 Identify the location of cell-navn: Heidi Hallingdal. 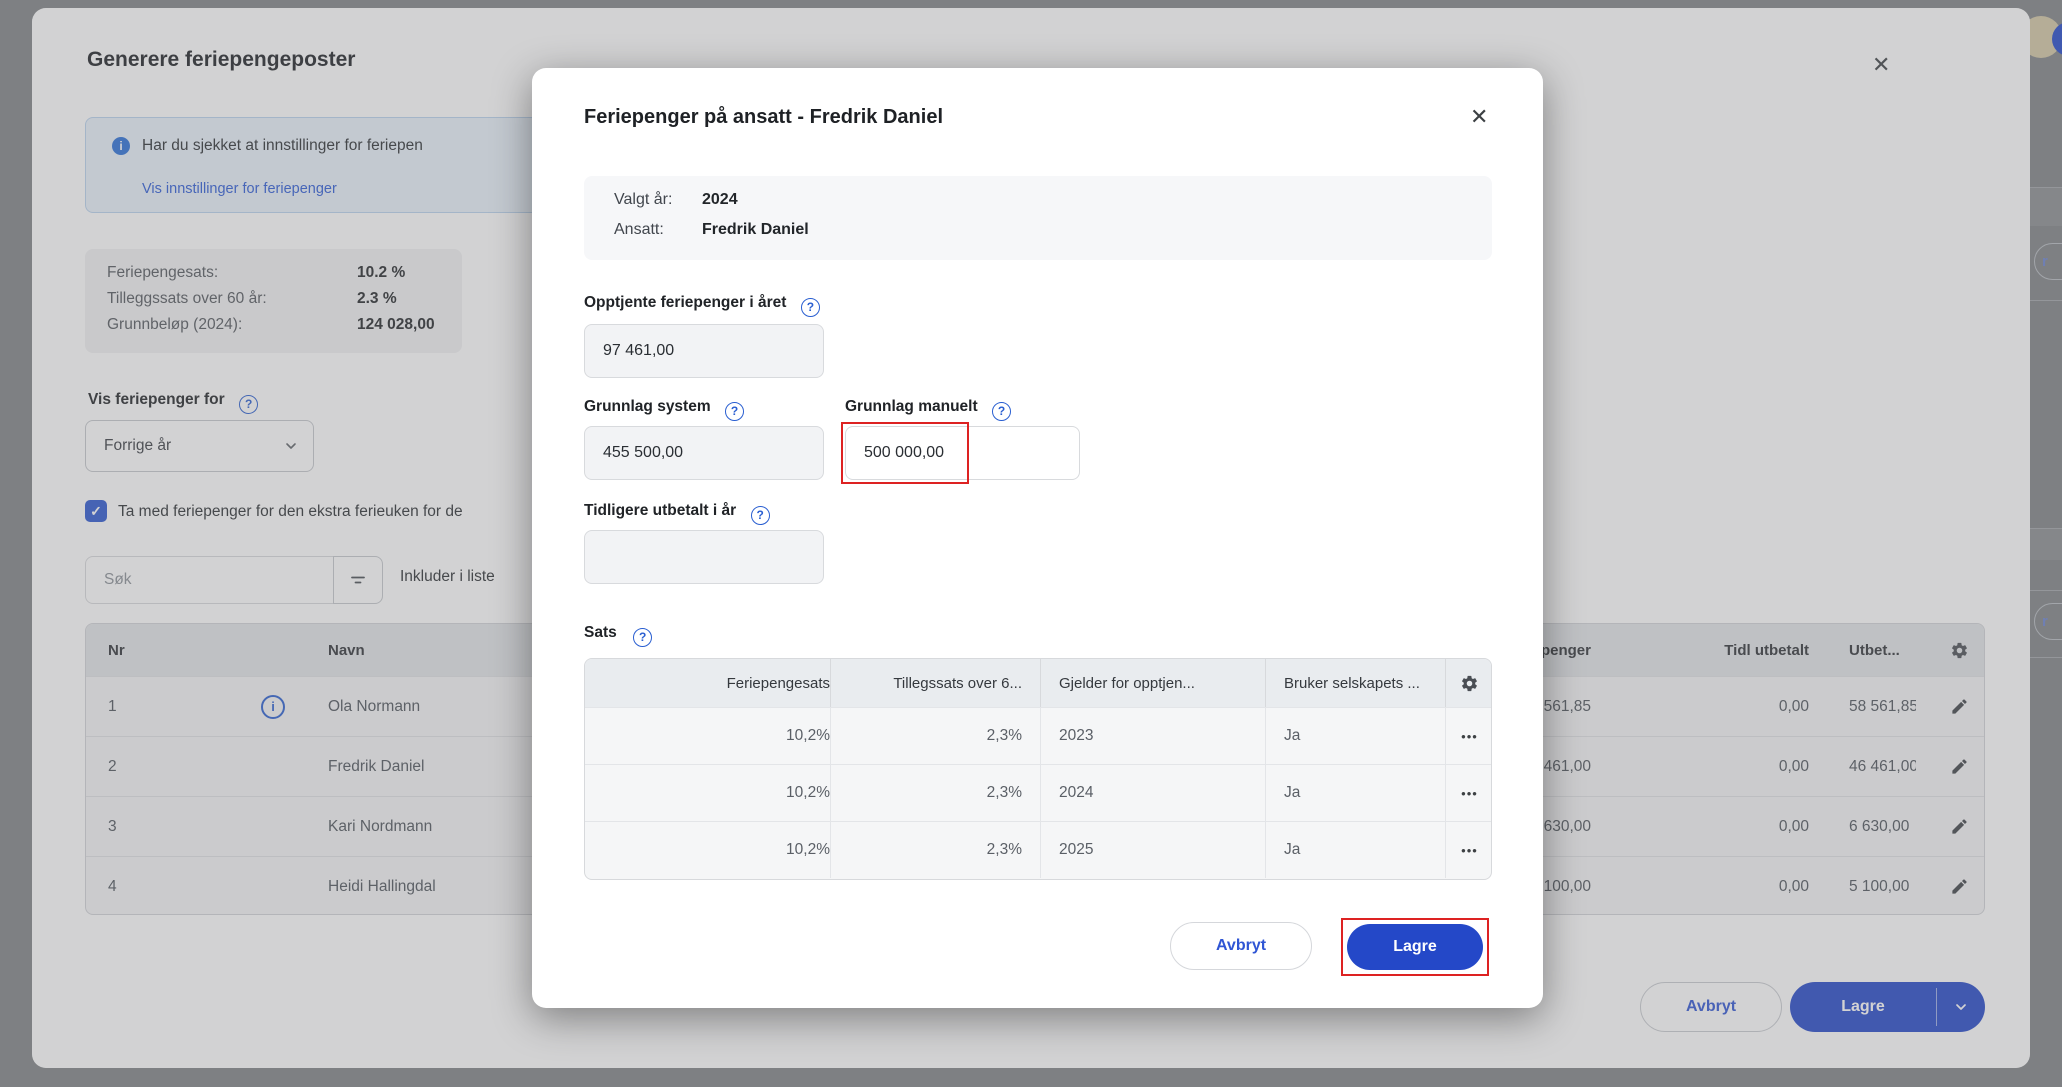
(382, 886).